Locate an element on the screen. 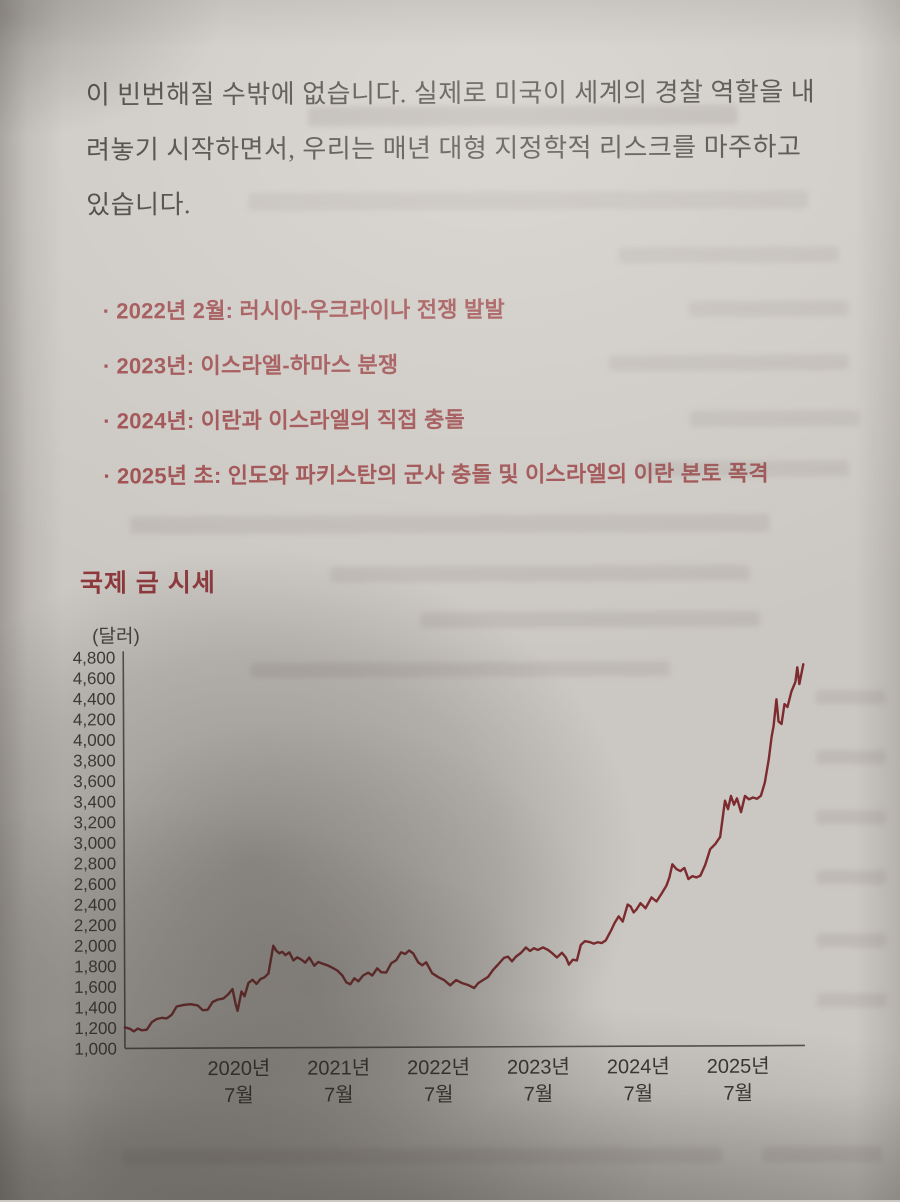 Image resolution: width=900 pixels, height=1202 pixels. chart-title: 국제 금 시세 is located at coordinates (147, 583).